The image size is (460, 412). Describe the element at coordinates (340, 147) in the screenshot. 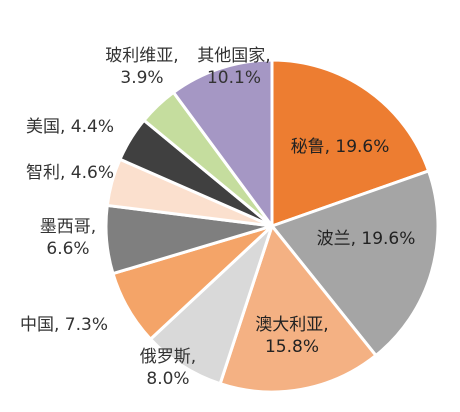

I see `pie-label-0: 秘鲁, 19.6%` at that location.